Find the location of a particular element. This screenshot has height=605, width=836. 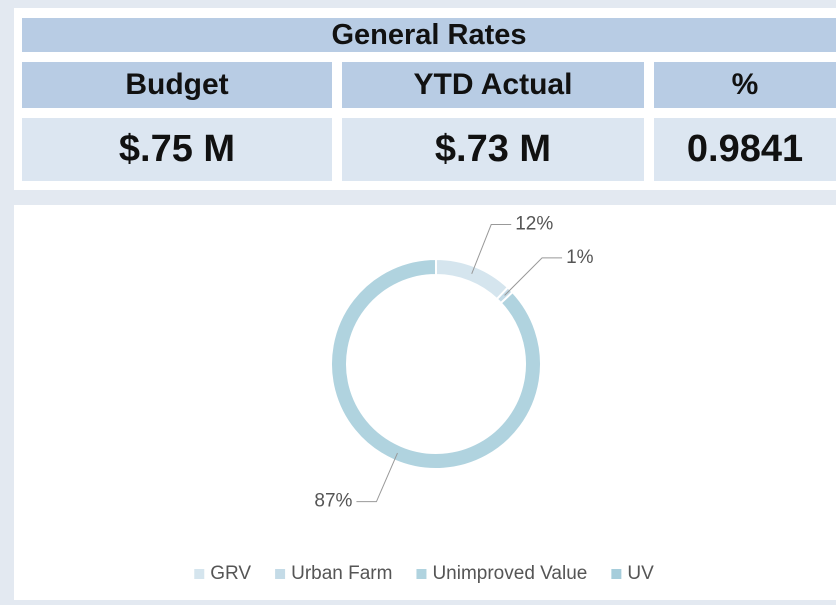

legend-label: Urban Farm is located at coordinates (341, 573).